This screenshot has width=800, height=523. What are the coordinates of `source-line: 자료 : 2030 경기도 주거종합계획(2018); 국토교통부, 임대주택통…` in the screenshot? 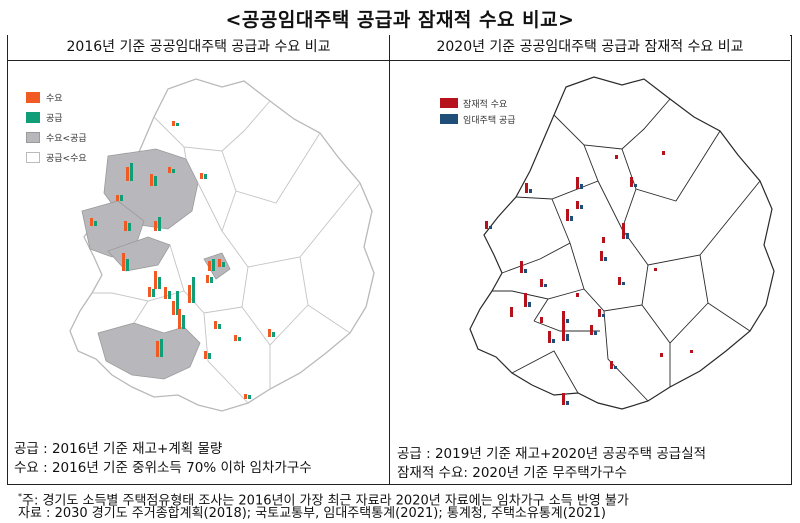 It's located at (312, 513).